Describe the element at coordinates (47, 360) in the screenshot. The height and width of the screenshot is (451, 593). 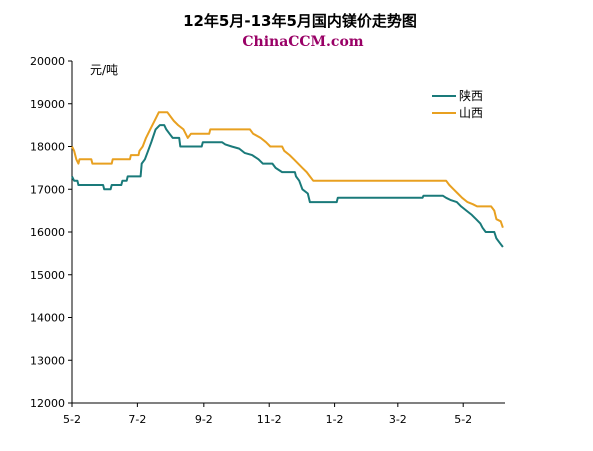
I see `y-tick-label: 13000` at that location.